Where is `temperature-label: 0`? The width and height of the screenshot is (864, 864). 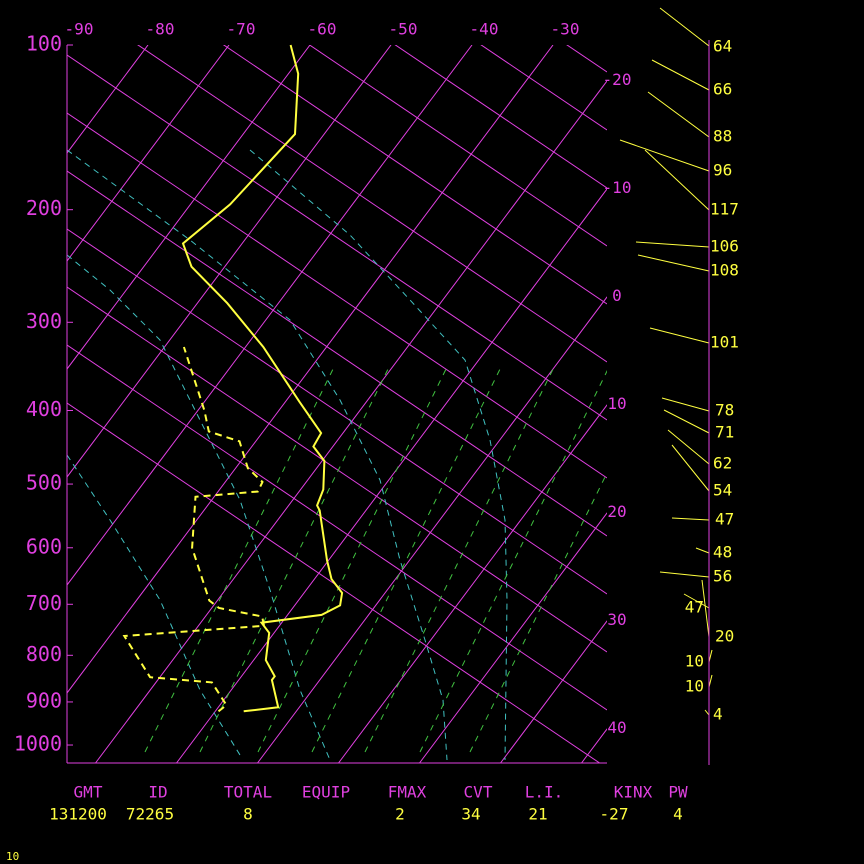
temperature-label: 0 is located at coordinates (617, 295).